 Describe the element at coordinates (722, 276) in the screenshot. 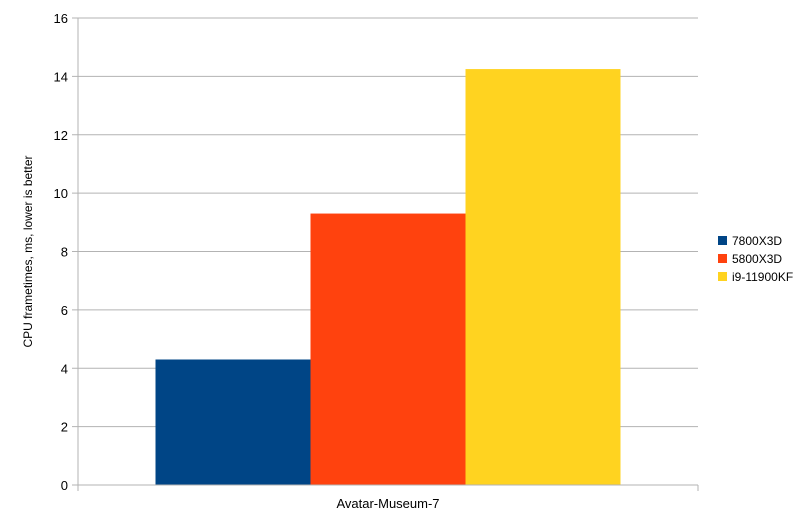

I see `legend-swatch-i9-11900KF` at that location.